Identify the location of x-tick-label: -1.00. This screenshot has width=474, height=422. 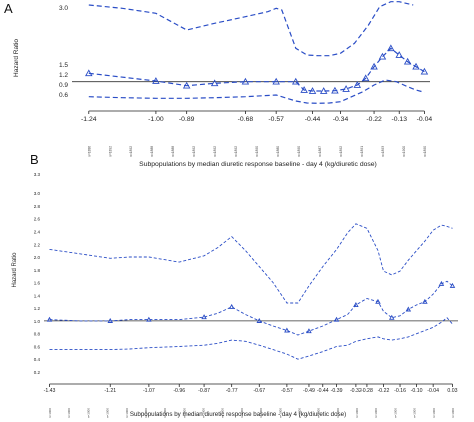
(156, 119).